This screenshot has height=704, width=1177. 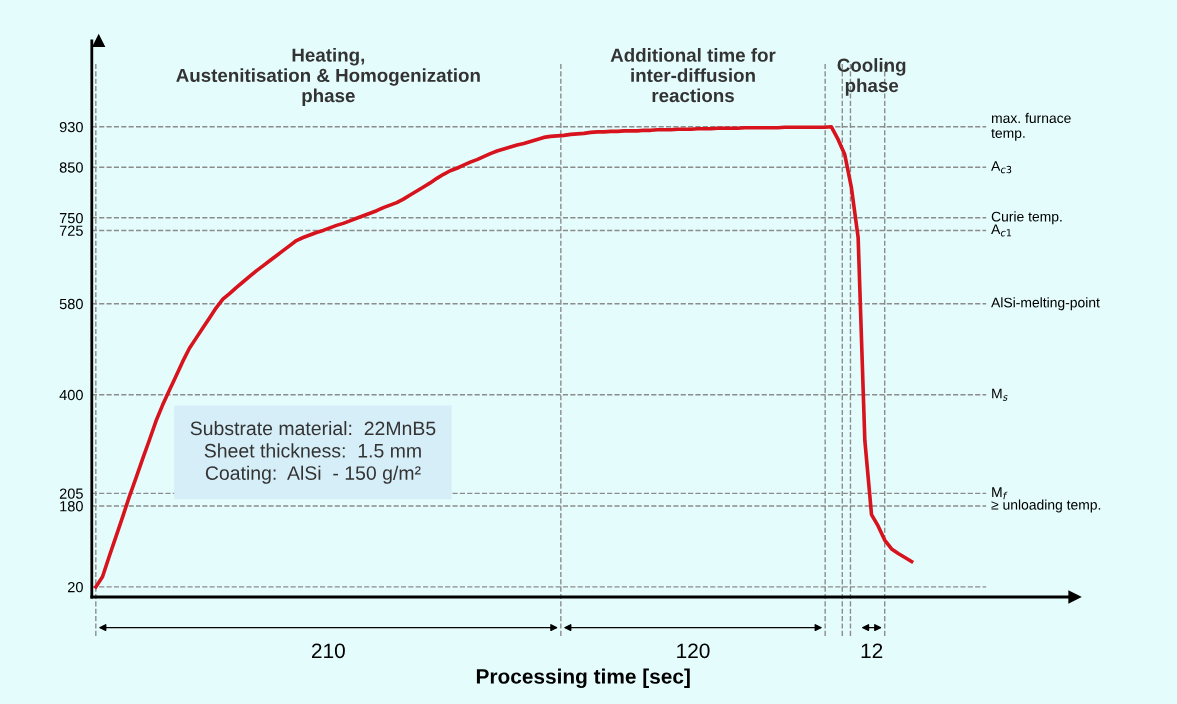 I want to click on annotation: Heating, Austenitisation & Homogenization phase, so click(x=328, y=76).